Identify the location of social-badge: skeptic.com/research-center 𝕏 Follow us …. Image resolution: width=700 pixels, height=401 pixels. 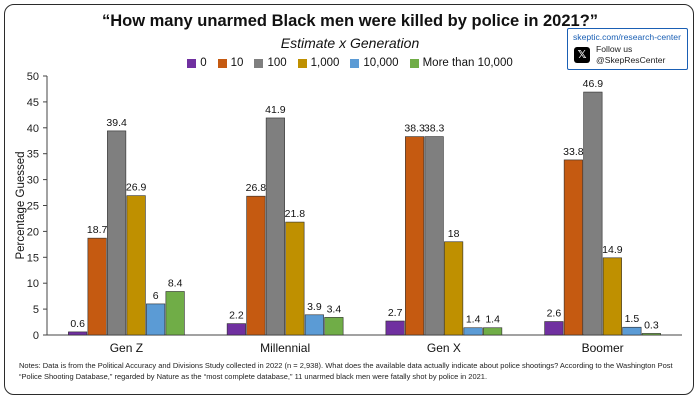
(627, 49).